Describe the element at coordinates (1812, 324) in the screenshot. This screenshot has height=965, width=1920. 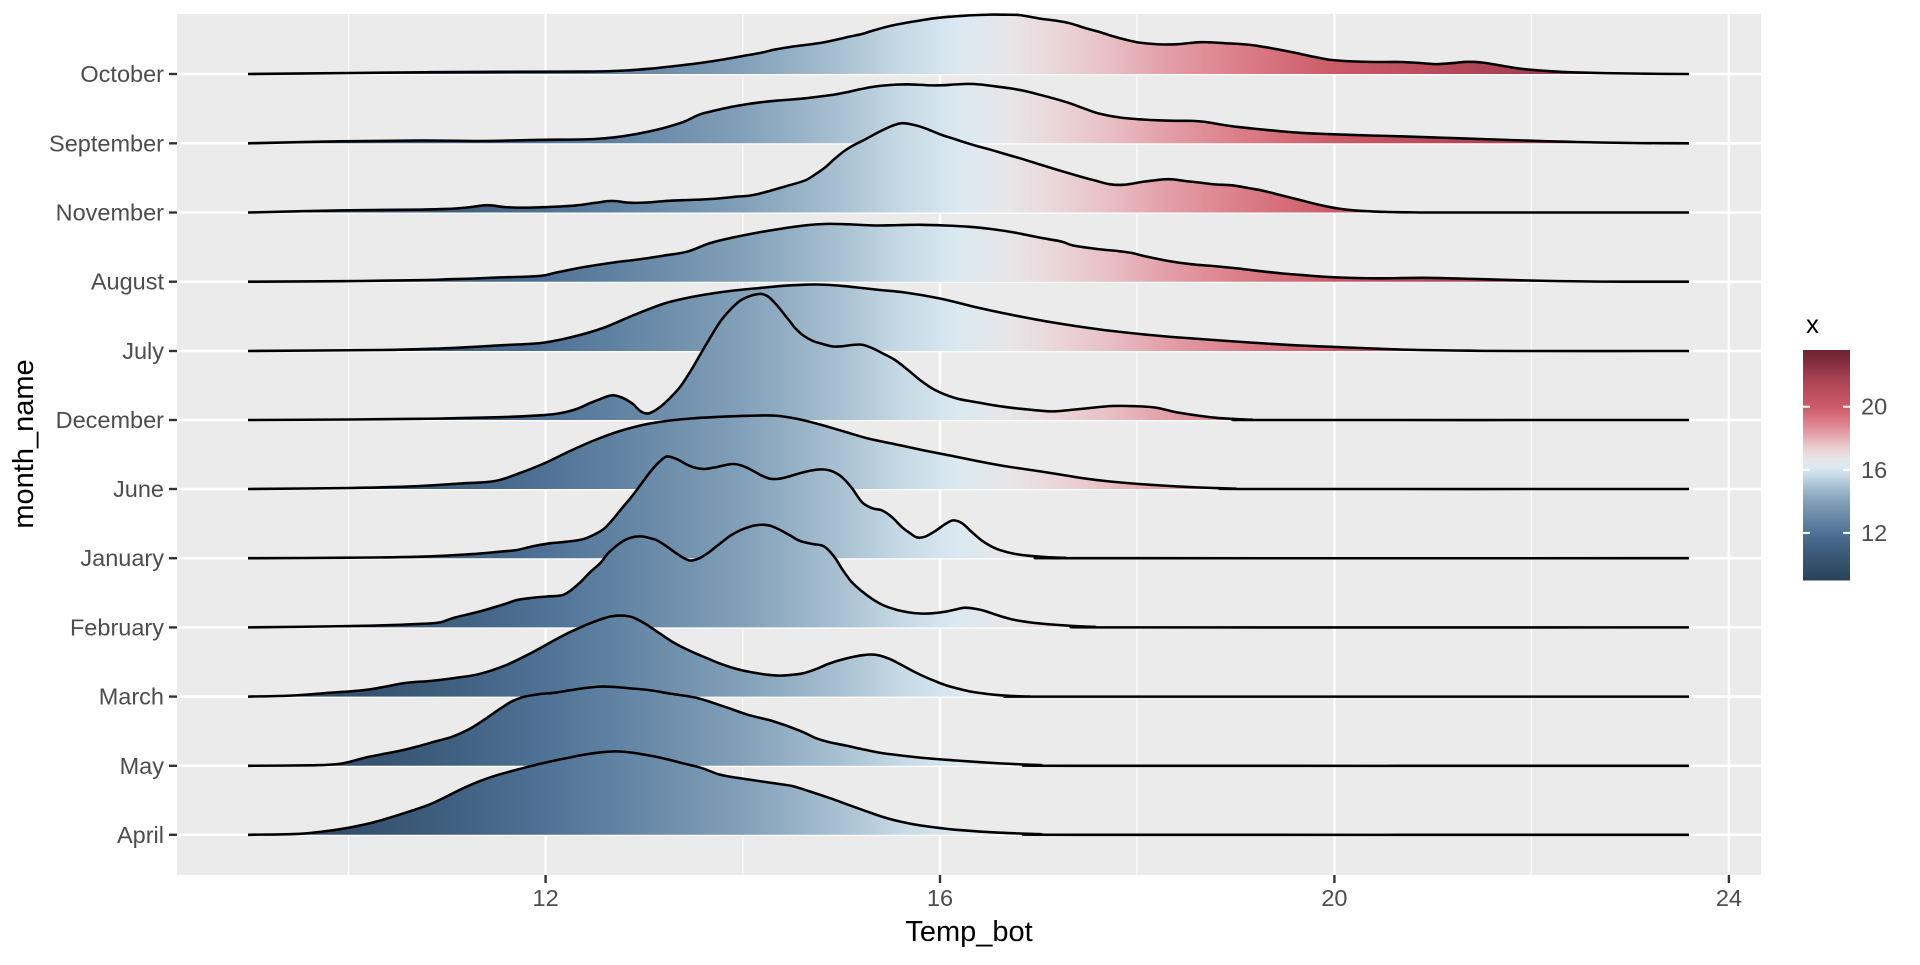
I see `svg-text: x` at that location.